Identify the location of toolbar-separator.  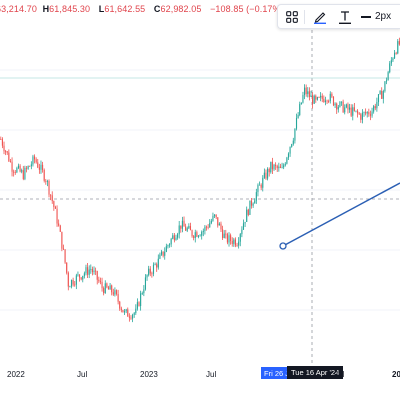
(304, 16).